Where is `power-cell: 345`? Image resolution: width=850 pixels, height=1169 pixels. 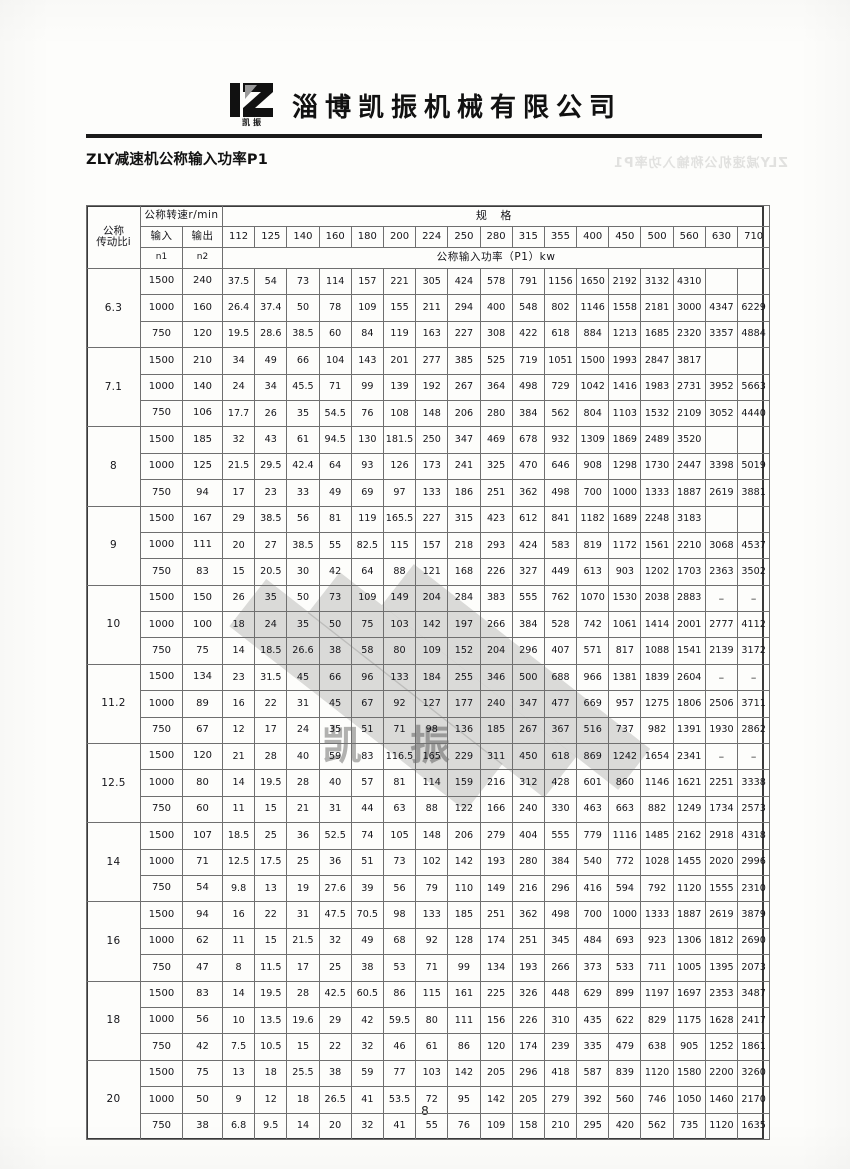 power-cell: 345 is located at coordinates (560, 941).